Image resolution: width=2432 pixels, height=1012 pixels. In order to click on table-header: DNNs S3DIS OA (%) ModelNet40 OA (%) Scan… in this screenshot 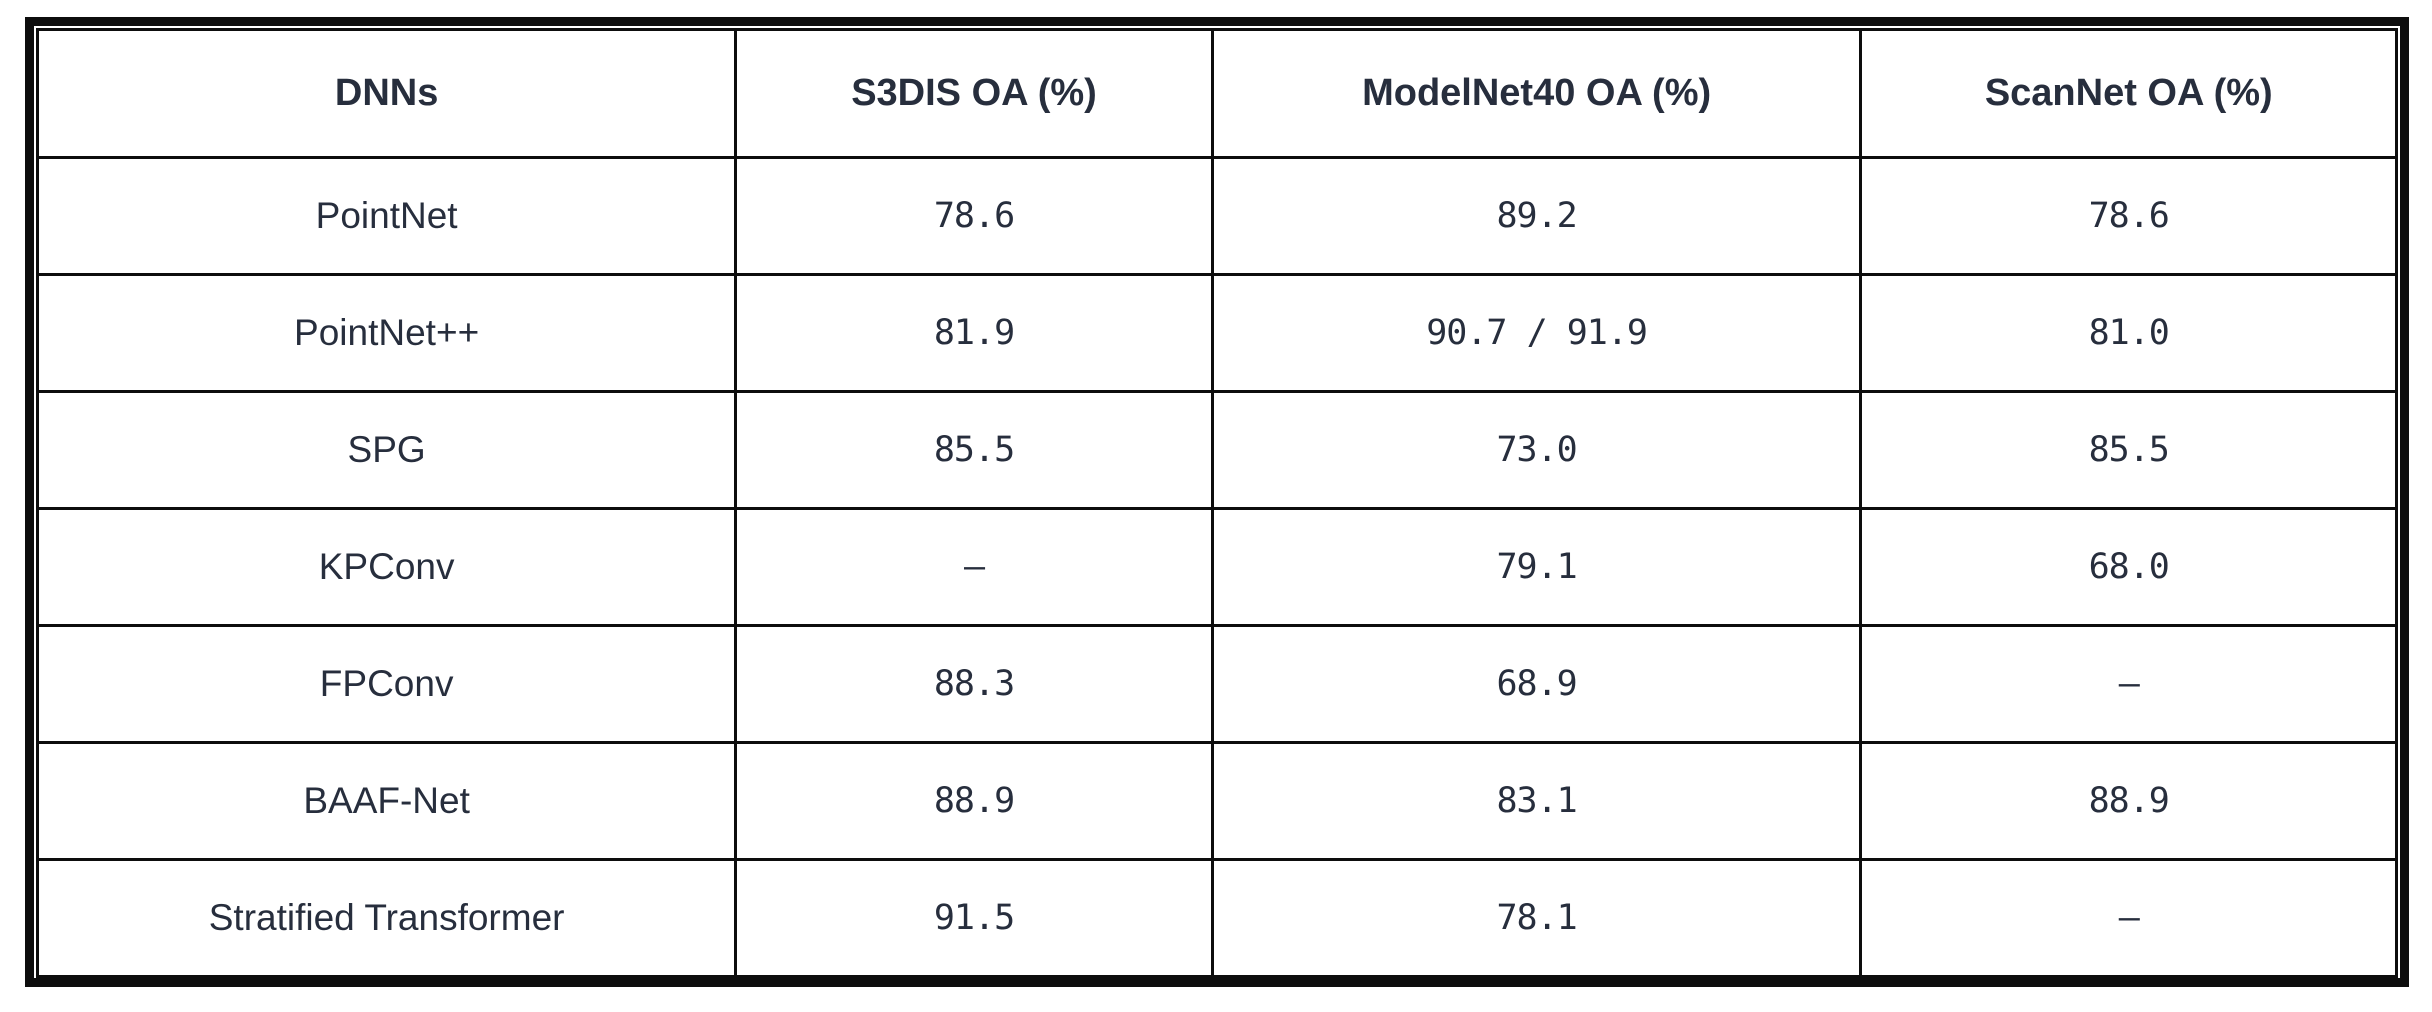, I will do `click(1216, 93)`.